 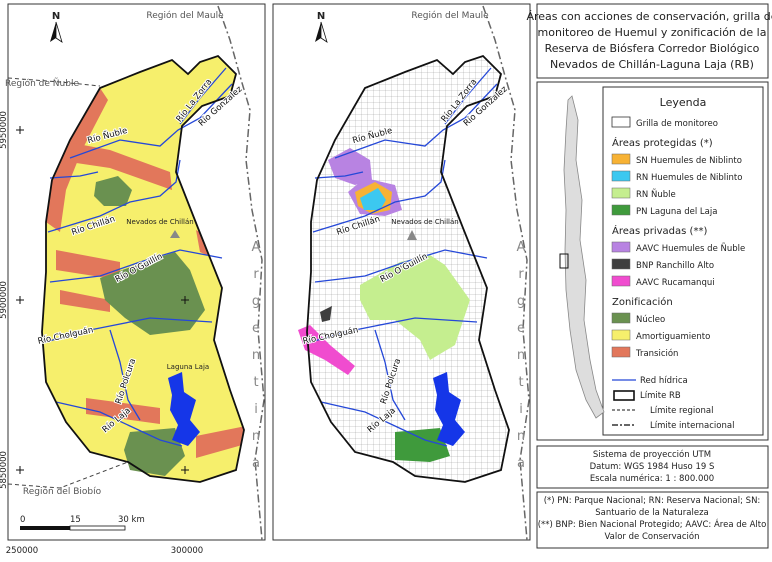 I want to click on northing-label: 5950000, so click(x=4, y=130).